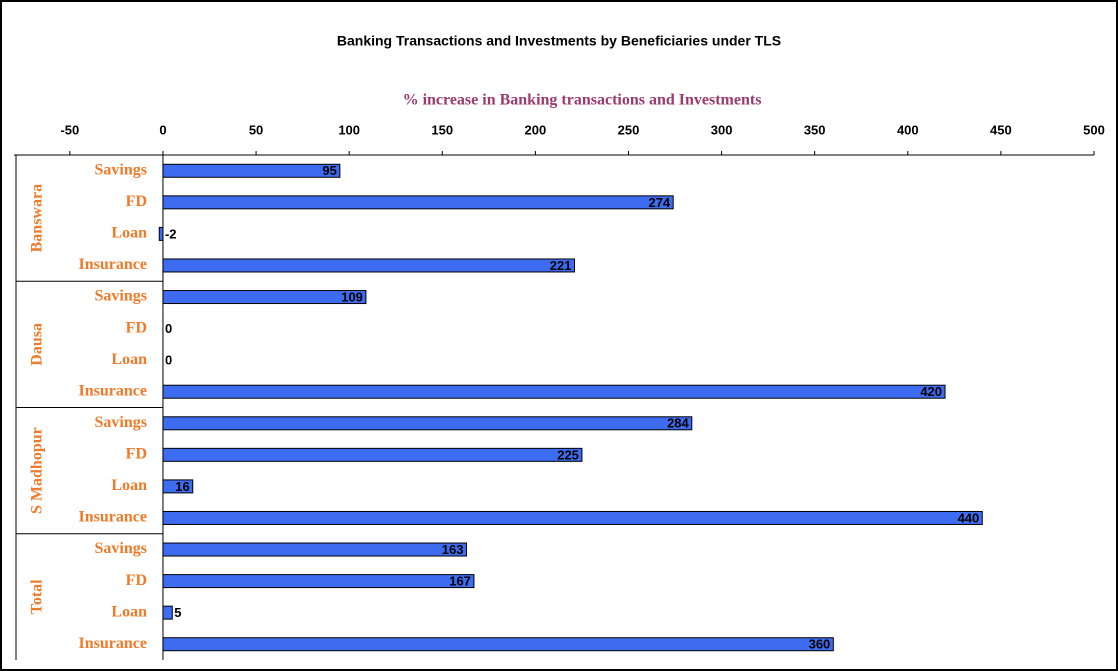  Describe the element at coordinates (969, 517) in the screenshot. I see `value-label: 440` at that location.